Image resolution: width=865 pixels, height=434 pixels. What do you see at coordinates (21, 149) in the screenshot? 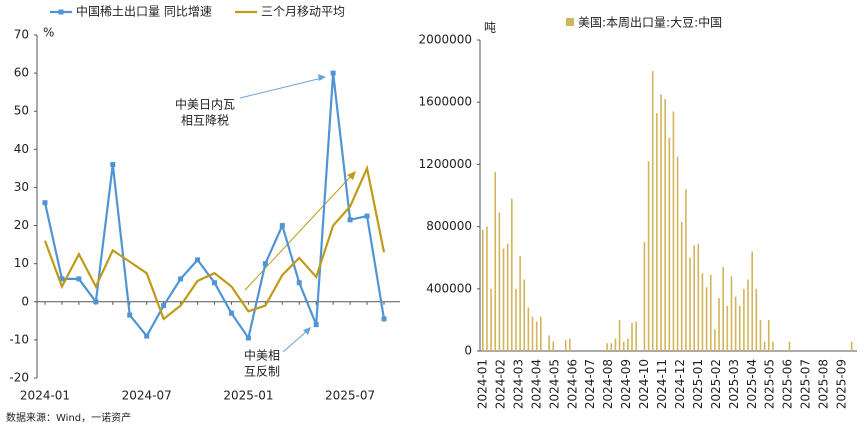
I see `y-tick-label: 40` at bounding box center [21, 149].